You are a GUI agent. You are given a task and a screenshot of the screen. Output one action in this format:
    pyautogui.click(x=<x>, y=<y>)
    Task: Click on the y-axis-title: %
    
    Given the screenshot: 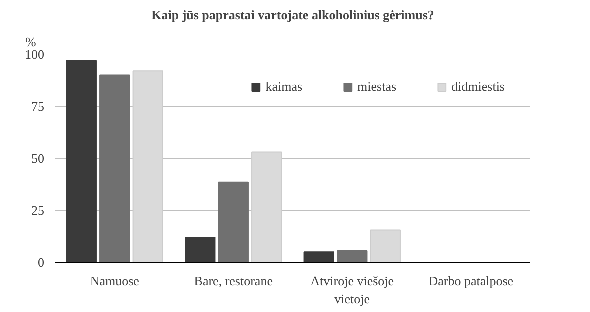 What is the action you would take?
    pyautogui.click(x=31, y=42)
    